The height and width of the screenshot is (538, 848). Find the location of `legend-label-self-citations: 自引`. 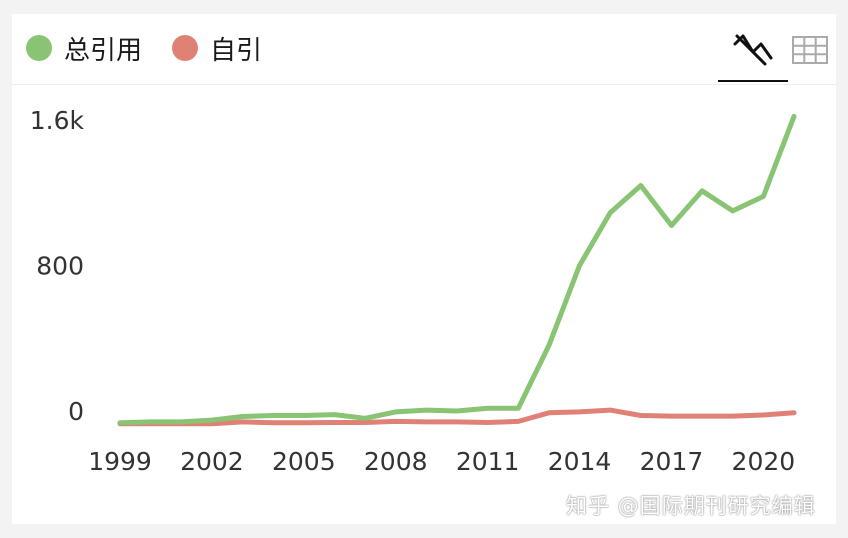

legend-label-self-citations: 自引 is located at coordinates (236, 50).